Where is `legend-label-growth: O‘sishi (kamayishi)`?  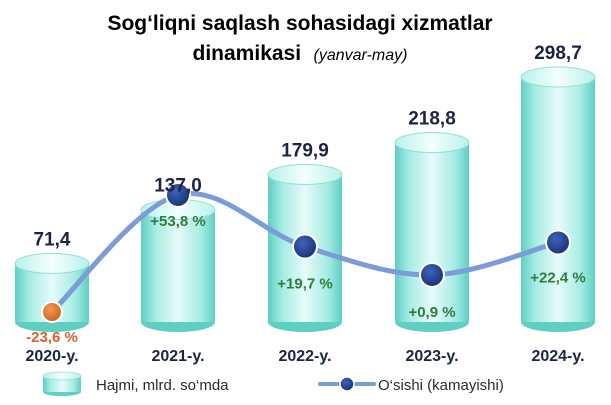 legend-label-growth: O‘sishi (kamayishi) is located at coordinates (441, 385).